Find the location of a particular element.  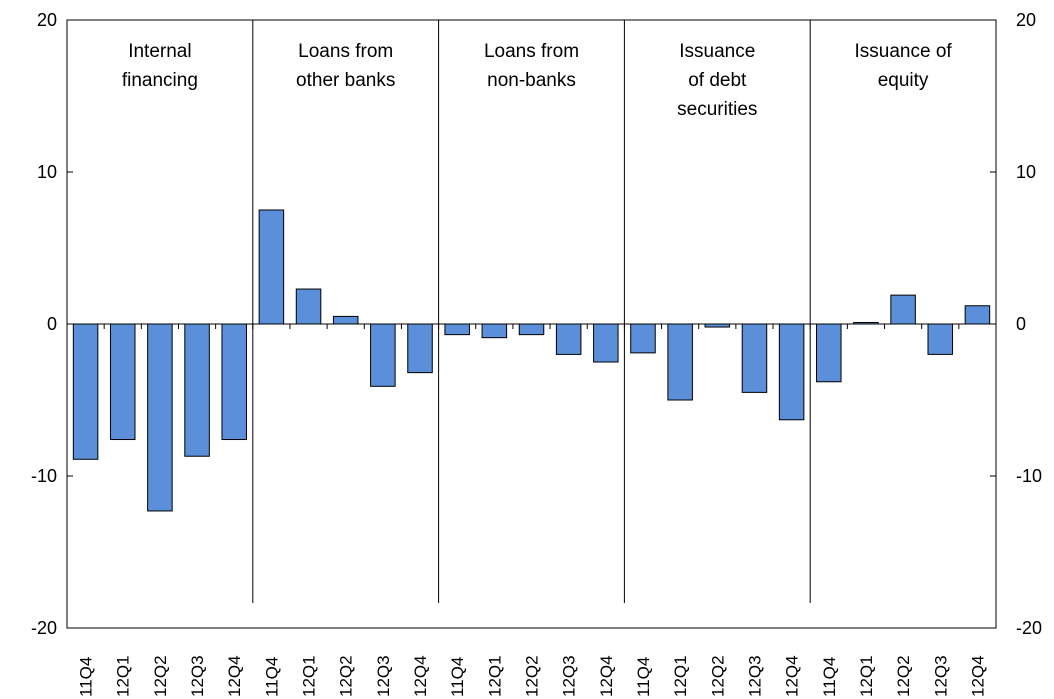

panel-label: equity is located at coordinates (903, 80).